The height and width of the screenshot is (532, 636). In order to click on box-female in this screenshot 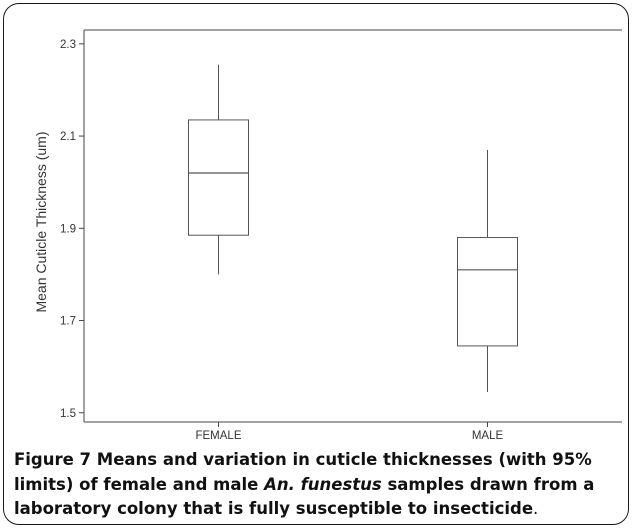, I will do `click(219, 170)`.